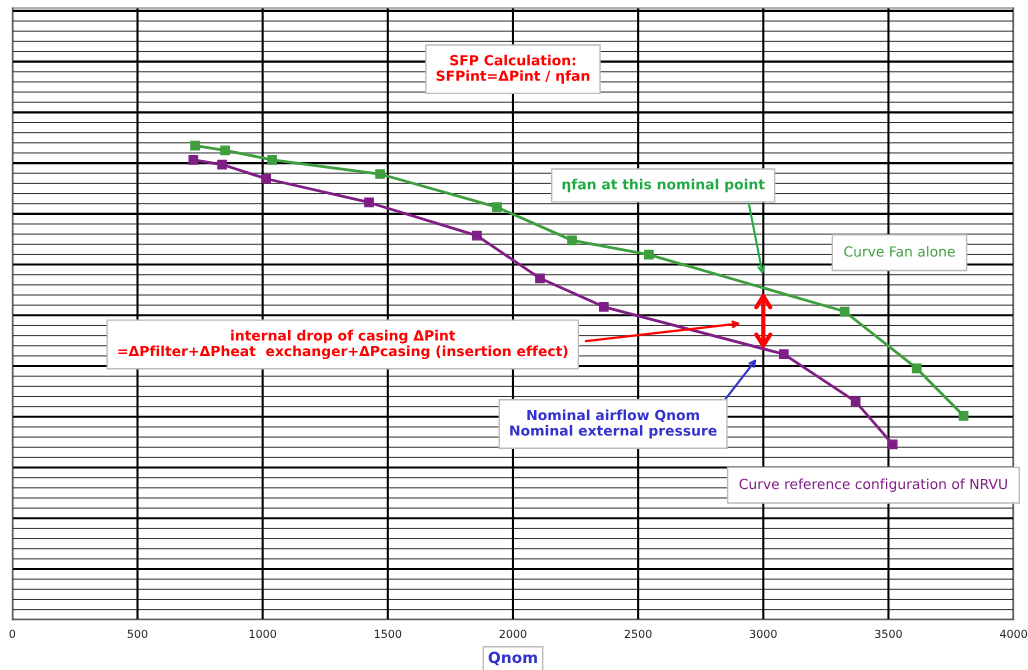  Describe the element at coordinates (388, 634) in the screenshot. I see `x-tick-label: 1500` at that location.